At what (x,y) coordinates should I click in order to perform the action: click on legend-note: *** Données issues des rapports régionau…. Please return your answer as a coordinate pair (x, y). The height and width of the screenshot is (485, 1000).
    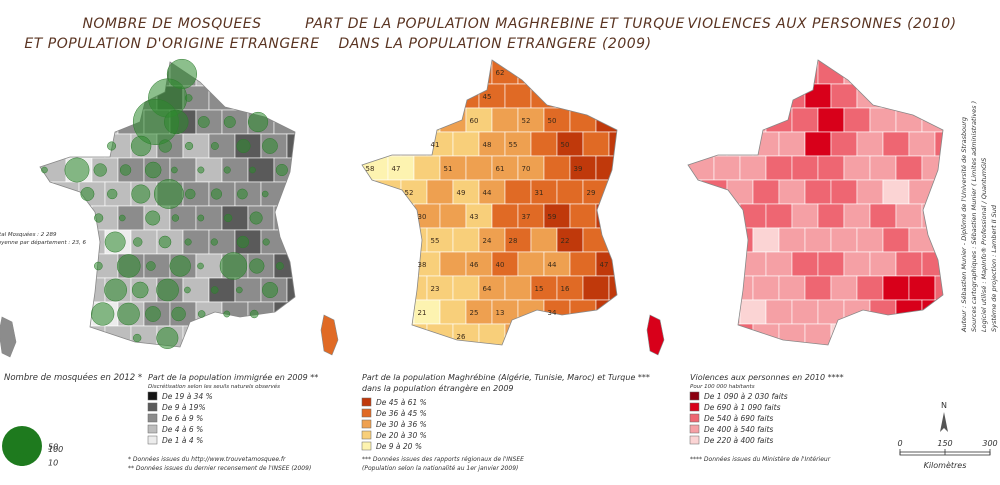
    Looking at the image, I should click on (443, 459).